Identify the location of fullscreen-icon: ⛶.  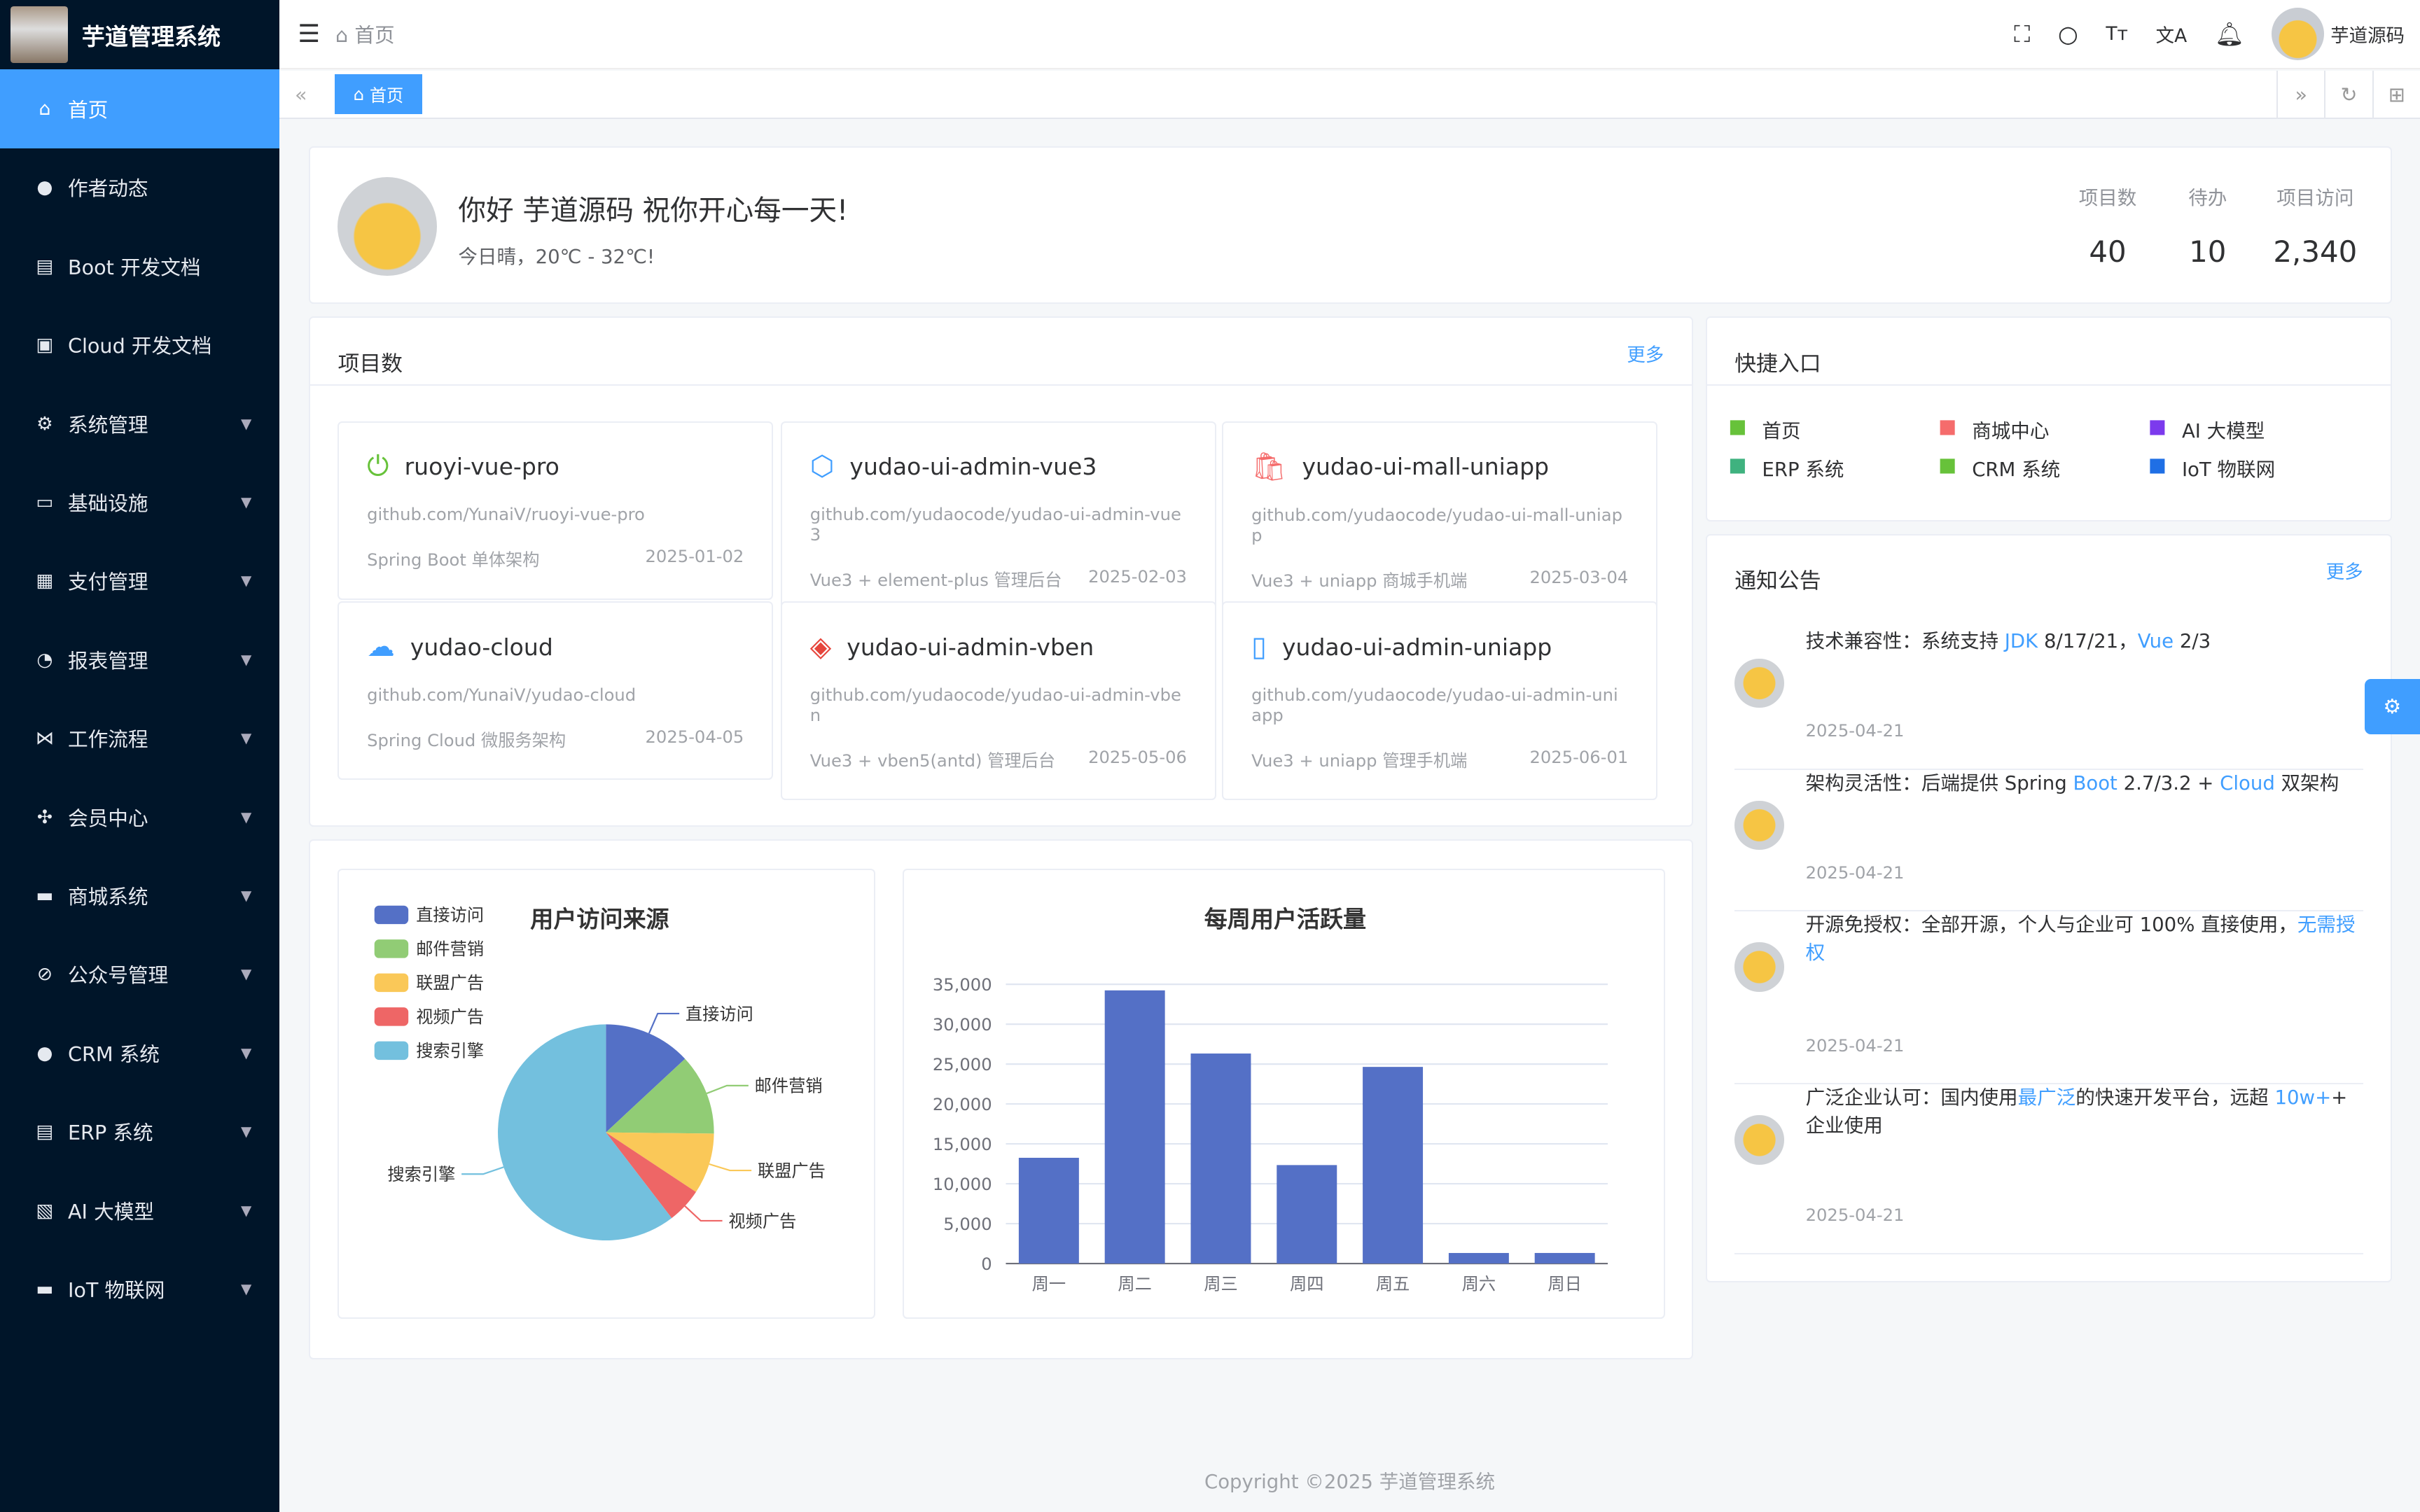
(2022, 34).